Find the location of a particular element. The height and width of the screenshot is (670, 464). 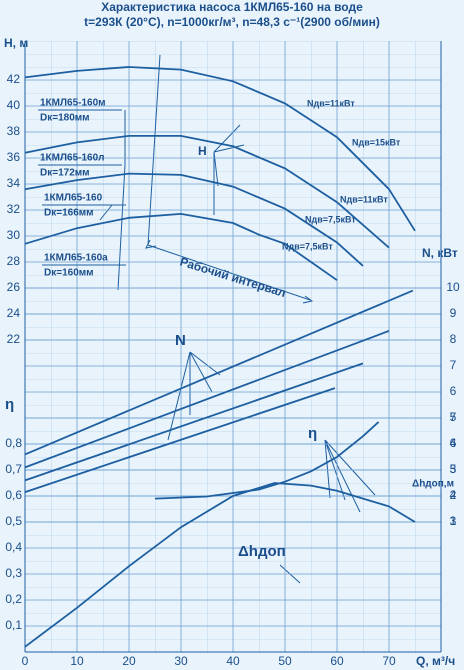

y2-tick-label: 1 is located at coordinates (453, 521).